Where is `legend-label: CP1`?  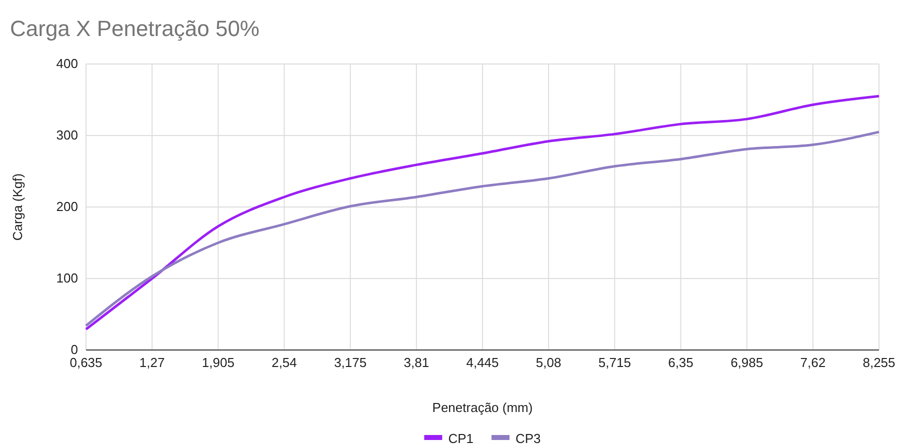 legend-label: CP1 is located at coordinates (461, 438).